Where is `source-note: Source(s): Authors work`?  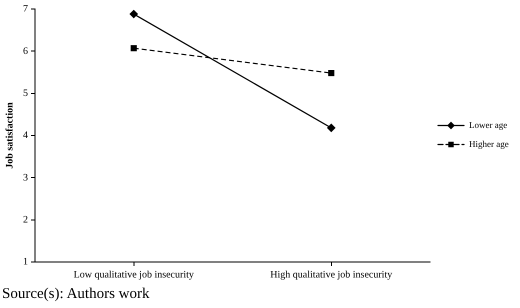
source-note: Source(s): Authors work is located at coordinates (76, 294).